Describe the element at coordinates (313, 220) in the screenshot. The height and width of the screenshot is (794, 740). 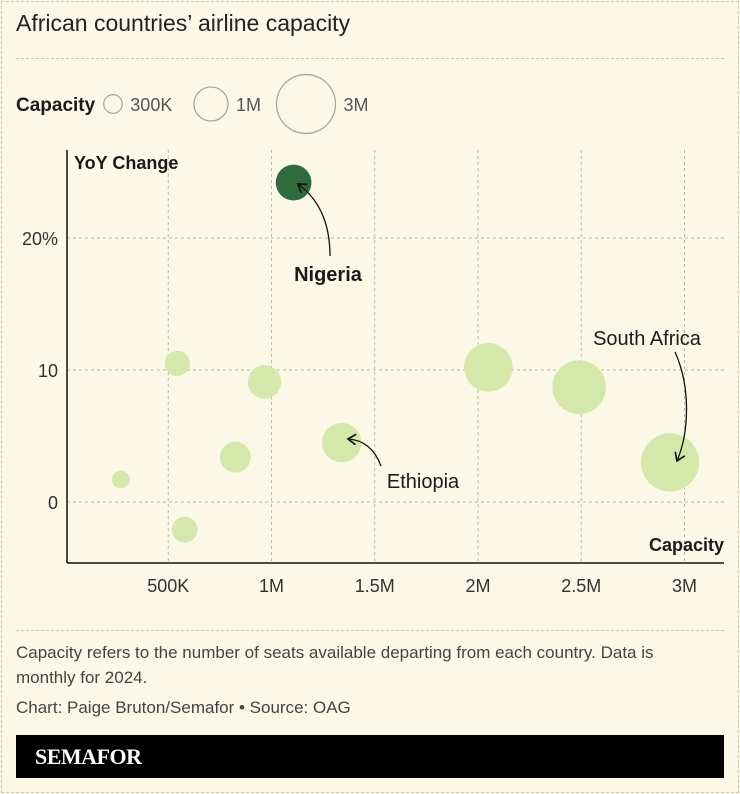
I see `annotation-arrow-nigeria` at that location.